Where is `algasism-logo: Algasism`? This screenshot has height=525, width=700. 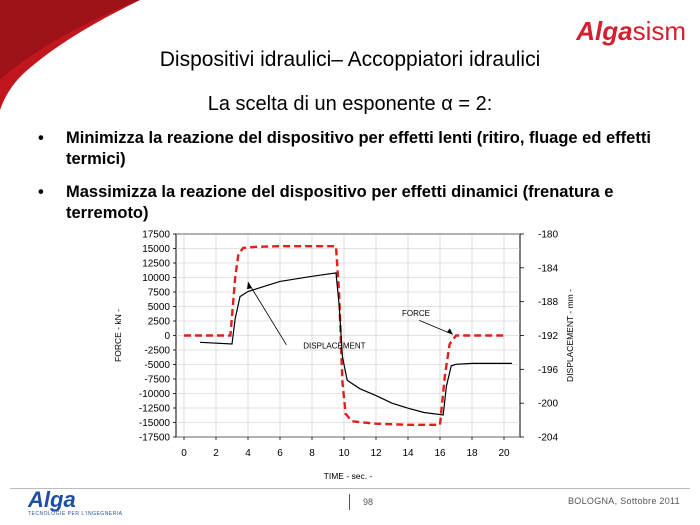 algasism-logo: Algasism is located at coordinates (631, 31).